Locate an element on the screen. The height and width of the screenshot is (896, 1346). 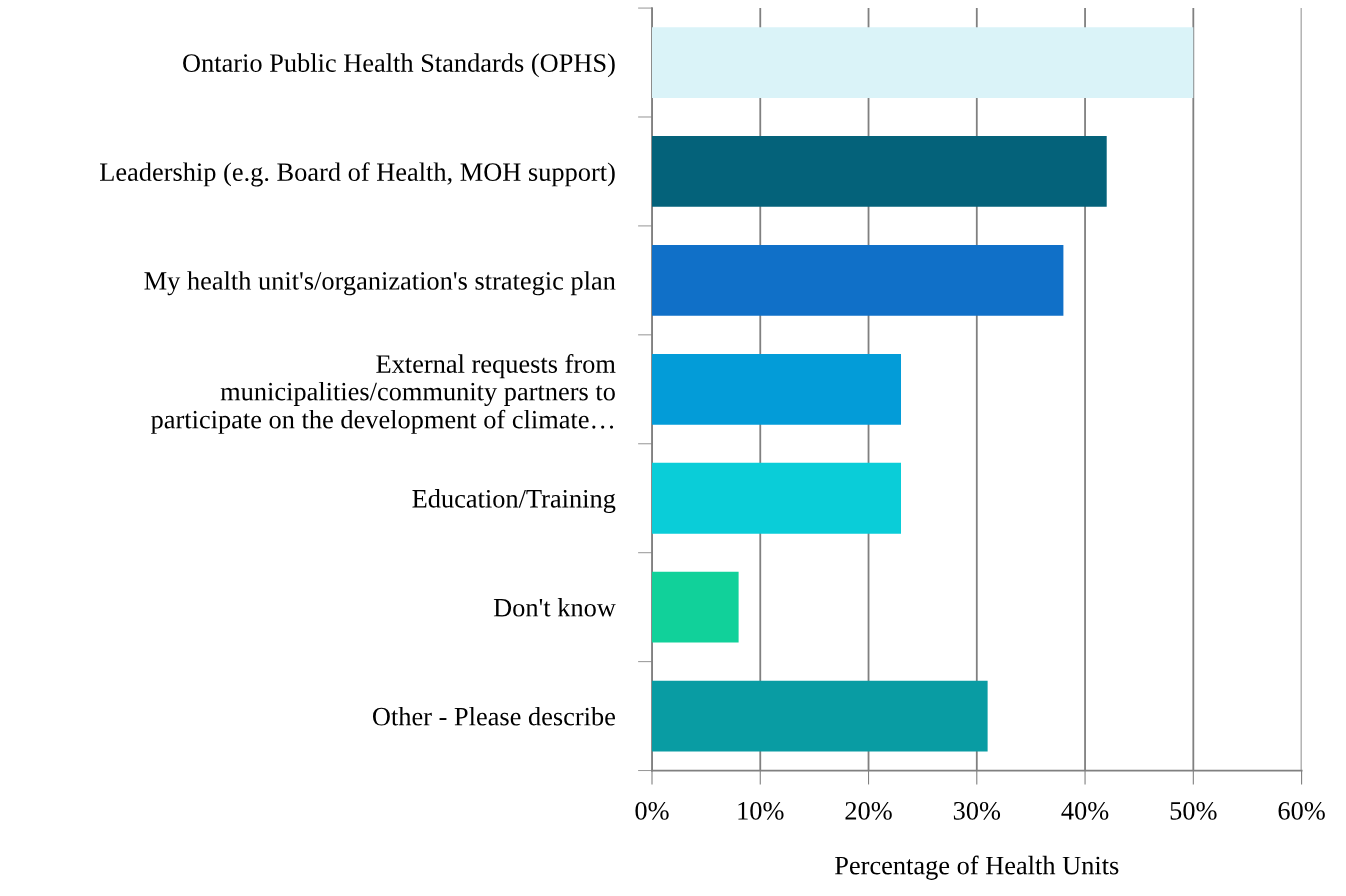
x-tick-label: 0% is located at coordinates (652, 810).